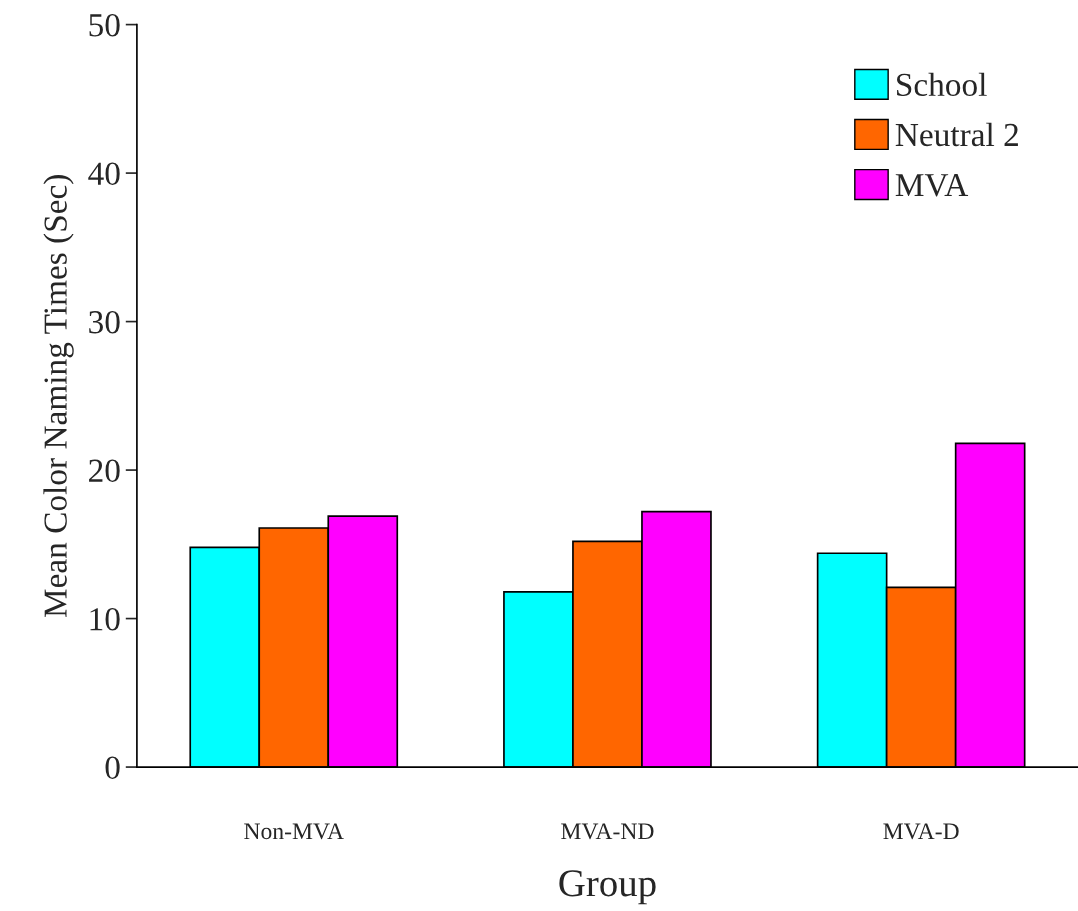  What do you see at coordinates (607, 887) in the screenshot?
I see `x-axis-title: Group` at bounding box center [607, 887].